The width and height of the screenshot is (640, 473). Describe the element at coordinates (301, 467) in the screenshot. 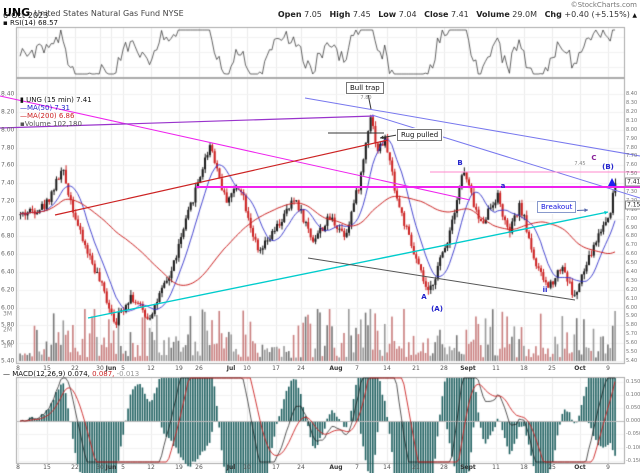

I see `x-axis-tick-bottom-24: 24` at that location.